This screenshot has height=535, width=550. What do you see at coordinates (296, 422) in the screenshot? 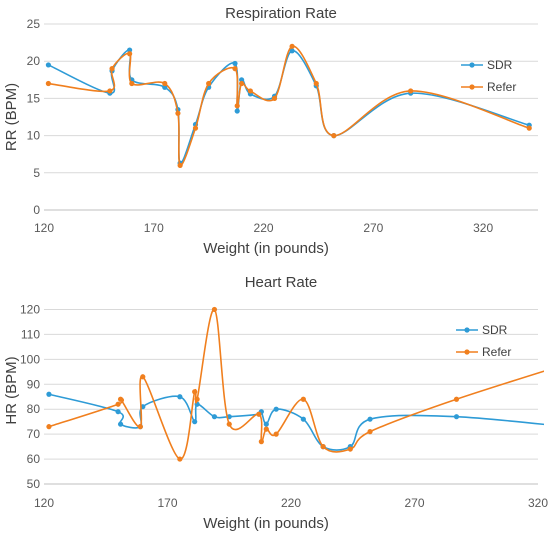
I see `chart-1-sdr-series-line` at bounding box center [296, 422].